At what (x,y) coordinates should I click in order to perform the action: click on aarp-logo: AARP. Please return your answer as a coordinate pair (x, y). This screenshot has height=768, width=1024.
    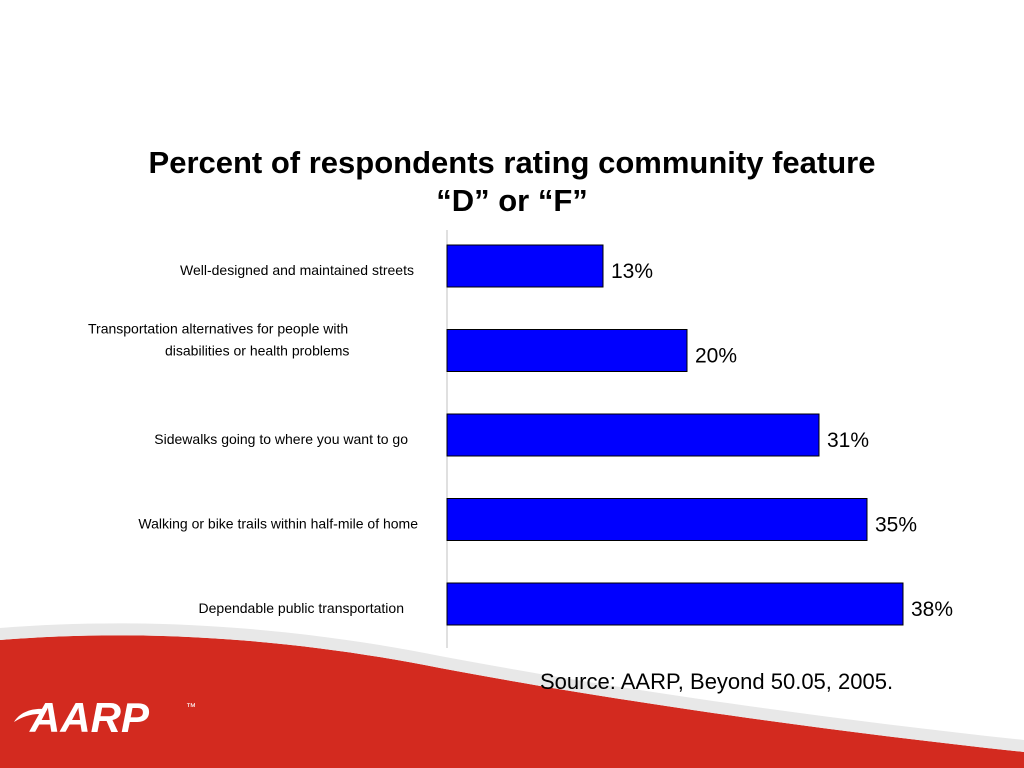
    Looking at the image, I should click on (89, 717).